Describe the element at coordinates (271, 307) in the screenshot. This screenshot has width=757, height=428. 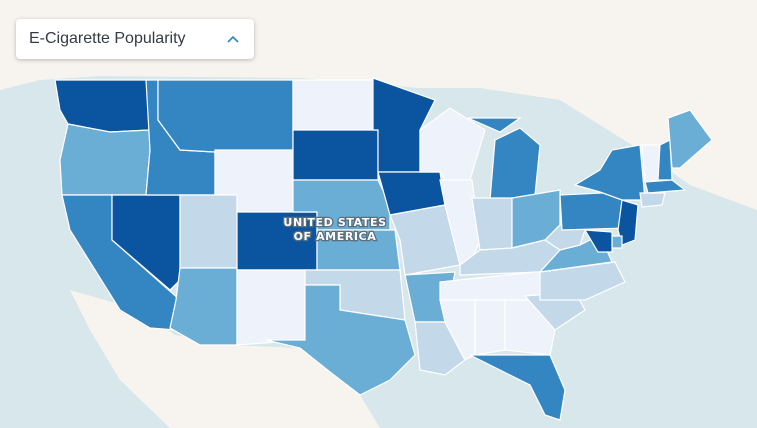
I see `state-new-mexico` at that location.